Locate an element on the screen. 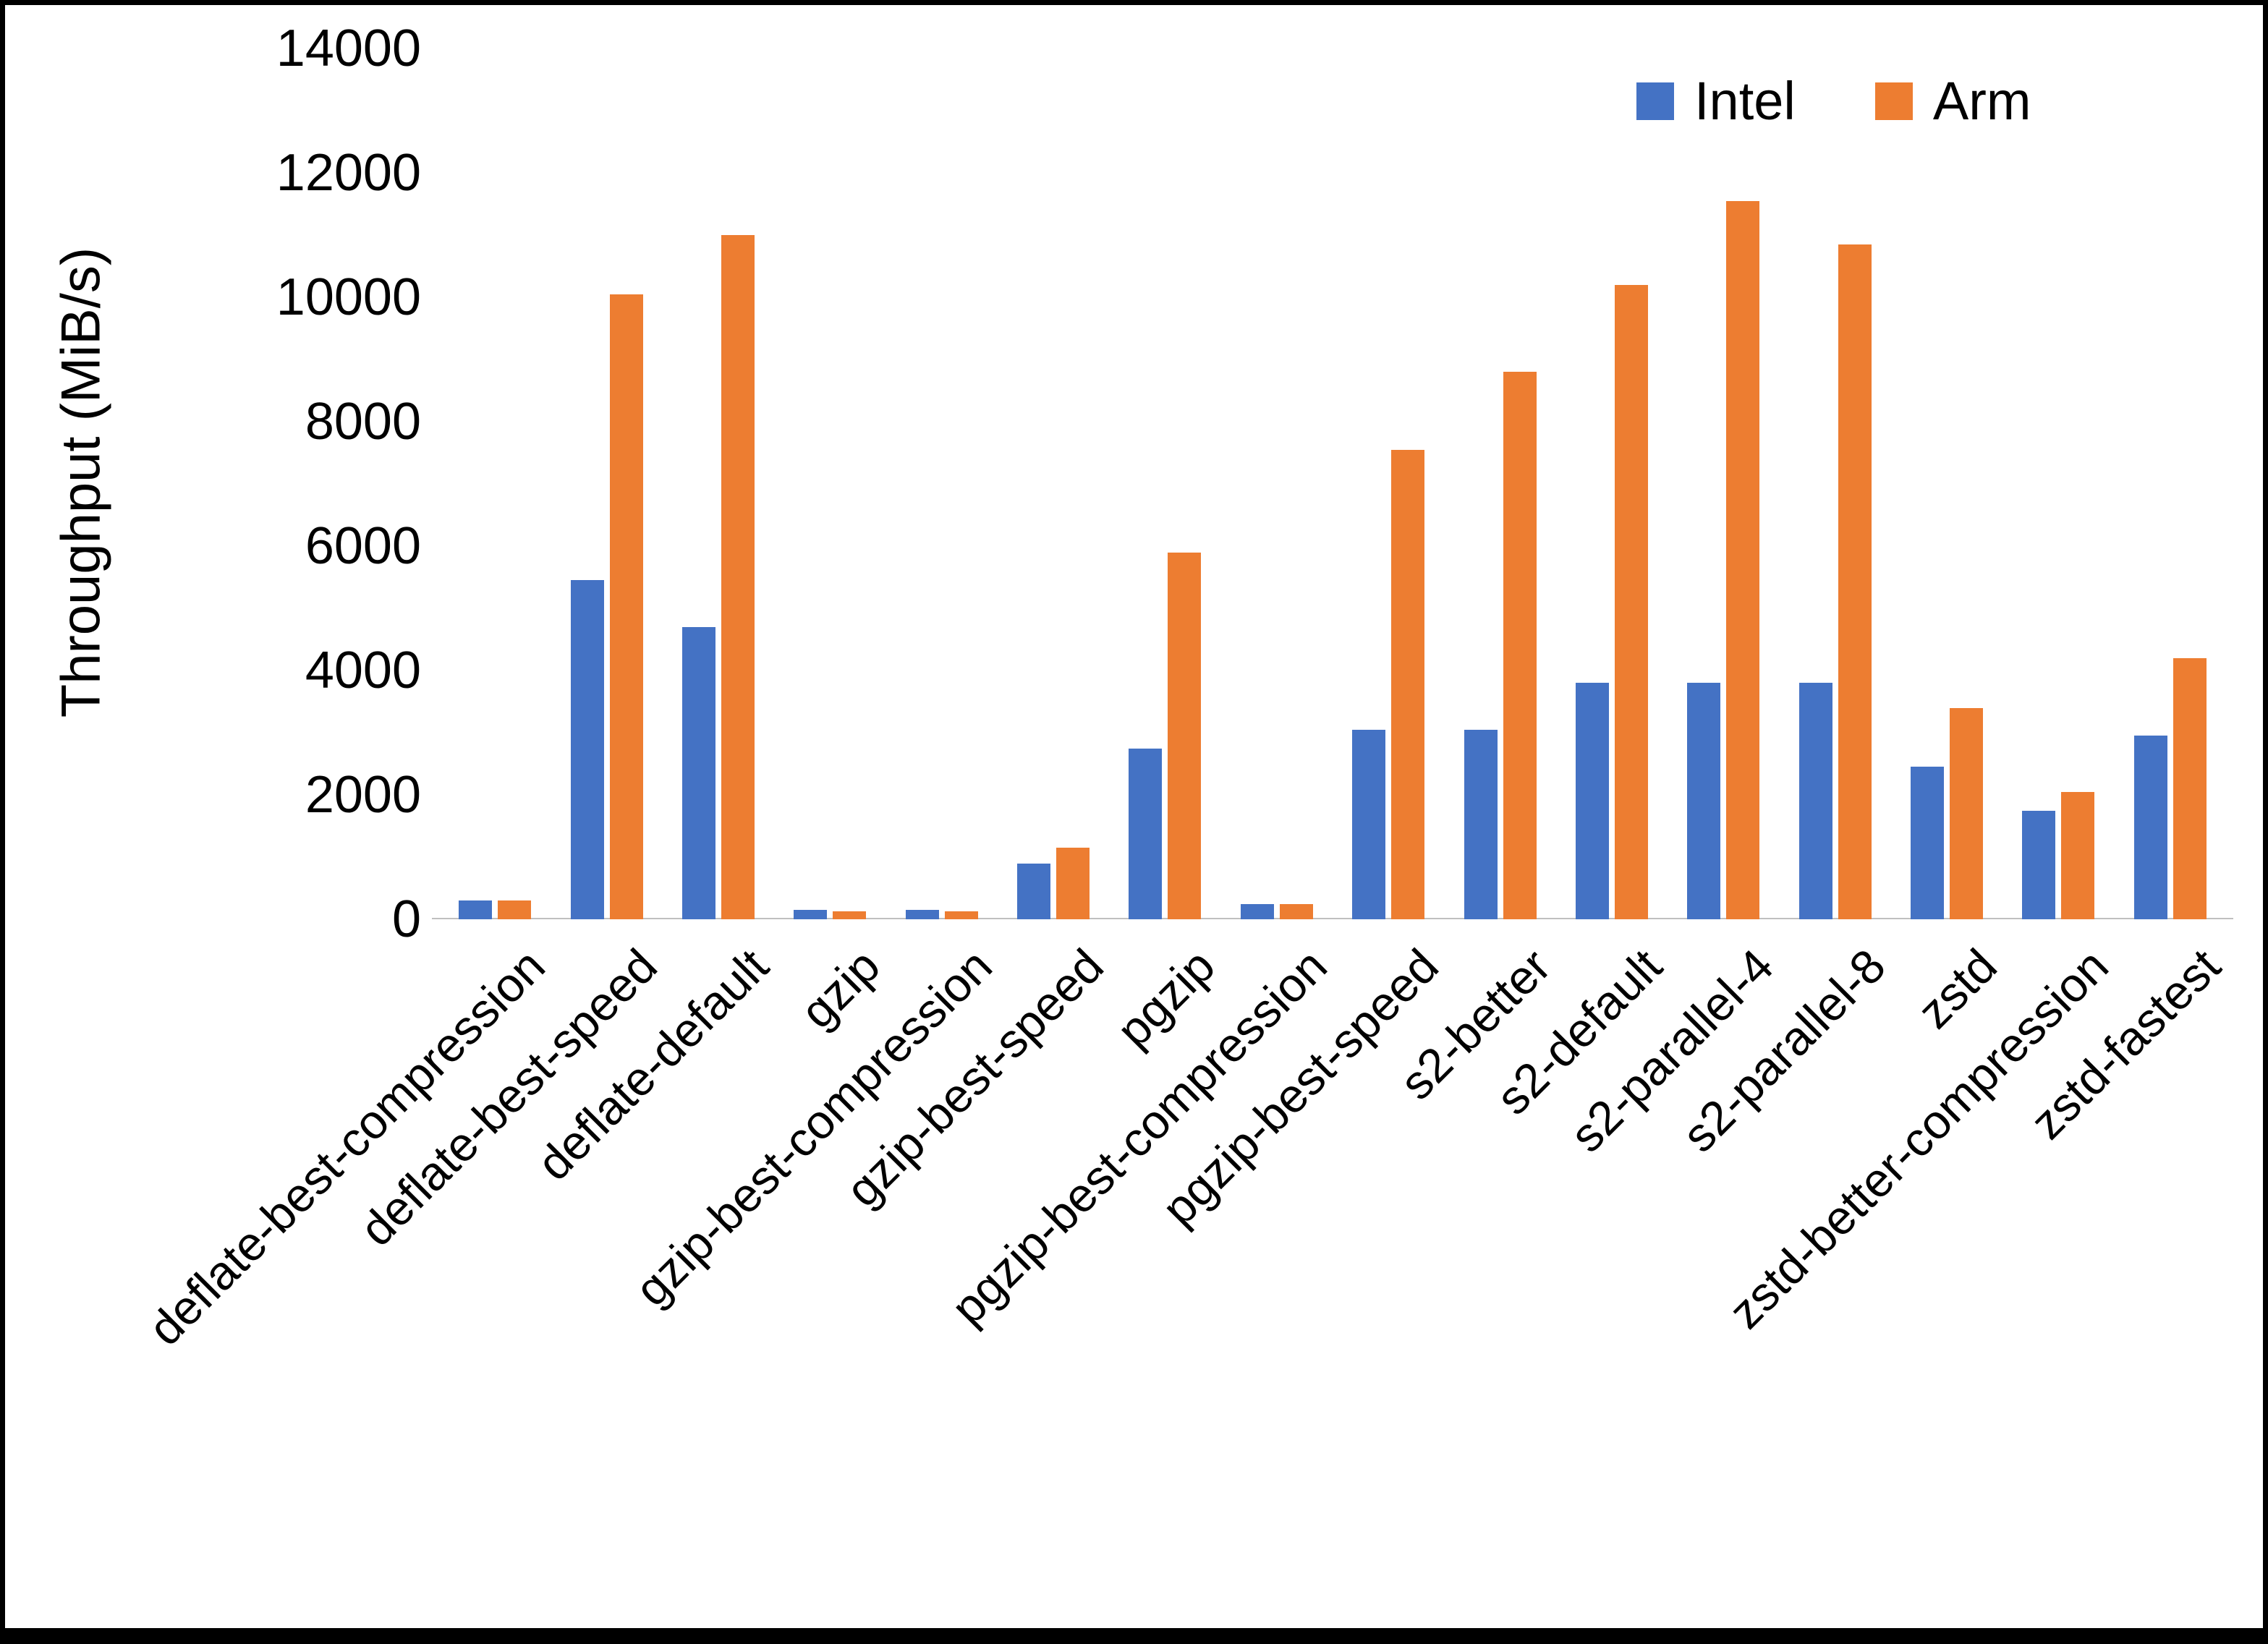 The height and width of the screenshot is (1644, 2268). x-axis-label-text: zstd is located at coordinates (1957, 988).